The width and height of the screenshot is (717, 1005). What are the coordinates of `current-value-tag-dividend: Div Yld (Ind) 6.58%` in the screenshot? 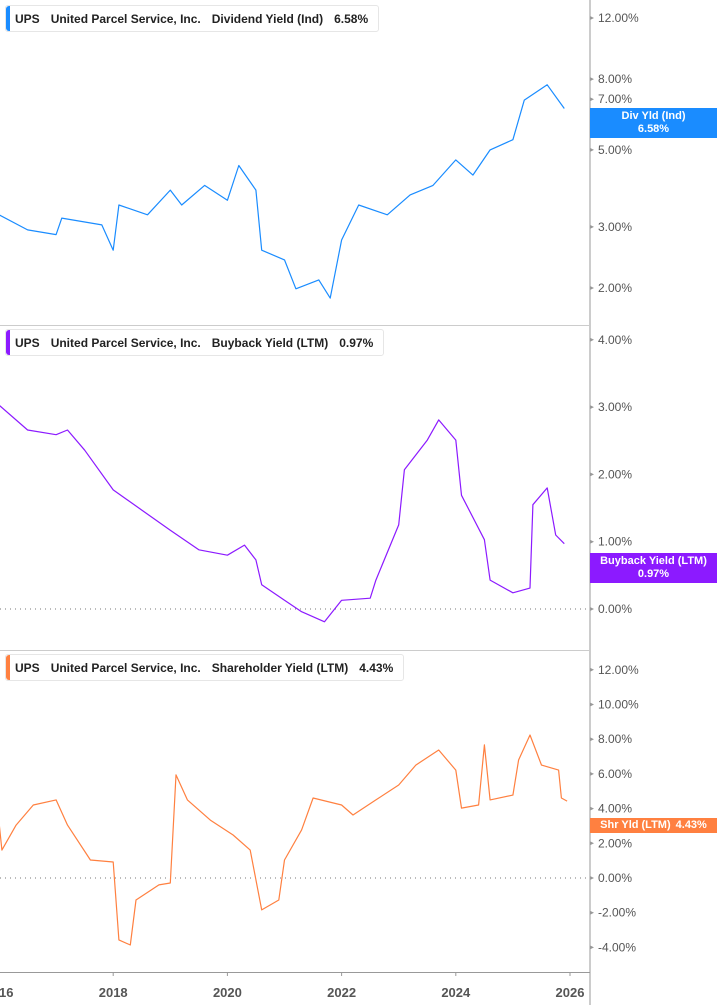 It's located at (653, 123).